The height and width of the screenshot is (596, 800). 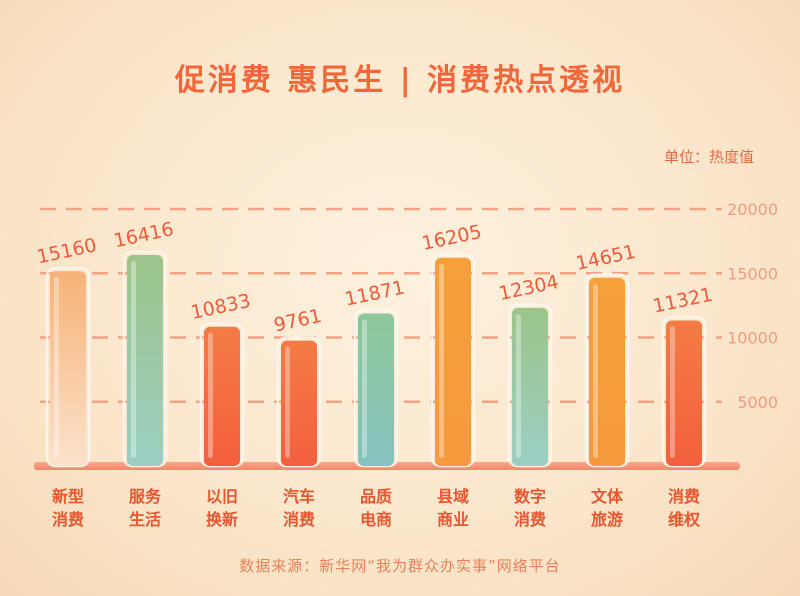 I want to click on category-label: 县域, so click(x=453, y=496).